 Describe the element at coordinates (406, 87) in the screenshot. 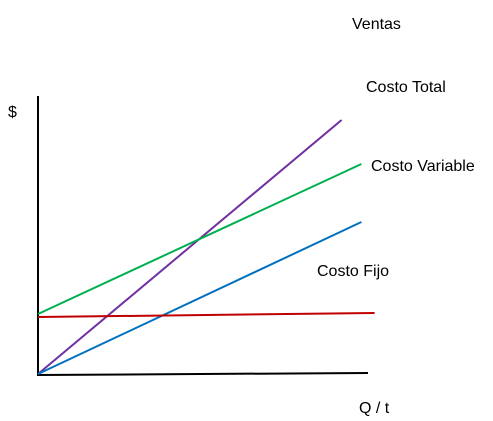

I see `series-label-costo-total: Costo Total` at that location.